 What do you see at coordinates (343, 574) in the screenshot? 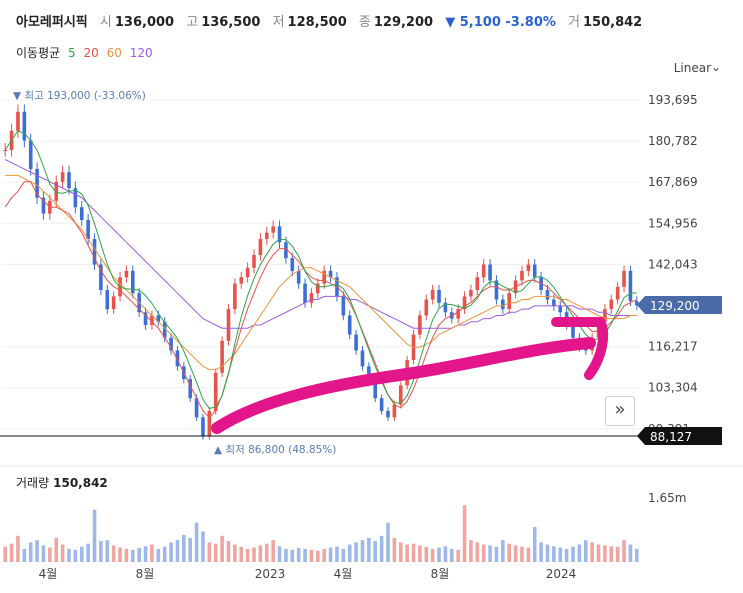
I see `x-tick-label: 4월` at bounding box center [343, 574].